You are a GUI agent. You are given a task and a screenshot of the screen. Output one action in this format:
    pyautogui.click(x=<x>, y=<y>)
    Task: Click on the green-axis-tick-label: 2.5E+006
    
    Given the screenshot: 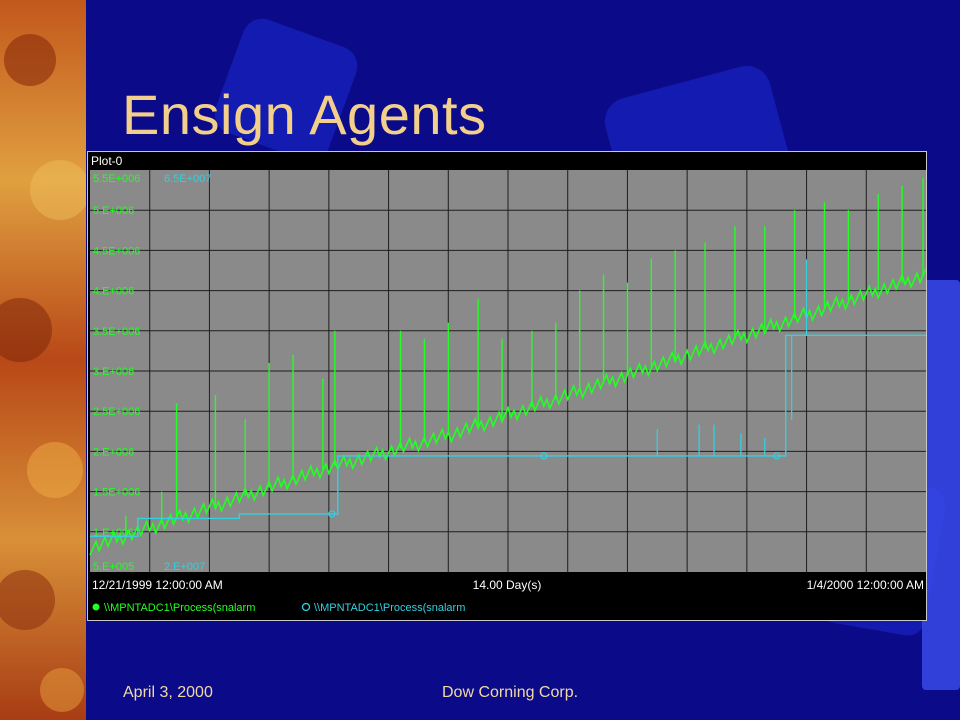 What is the action you would take?
    pyautogui.click(x=116, y=412)
    